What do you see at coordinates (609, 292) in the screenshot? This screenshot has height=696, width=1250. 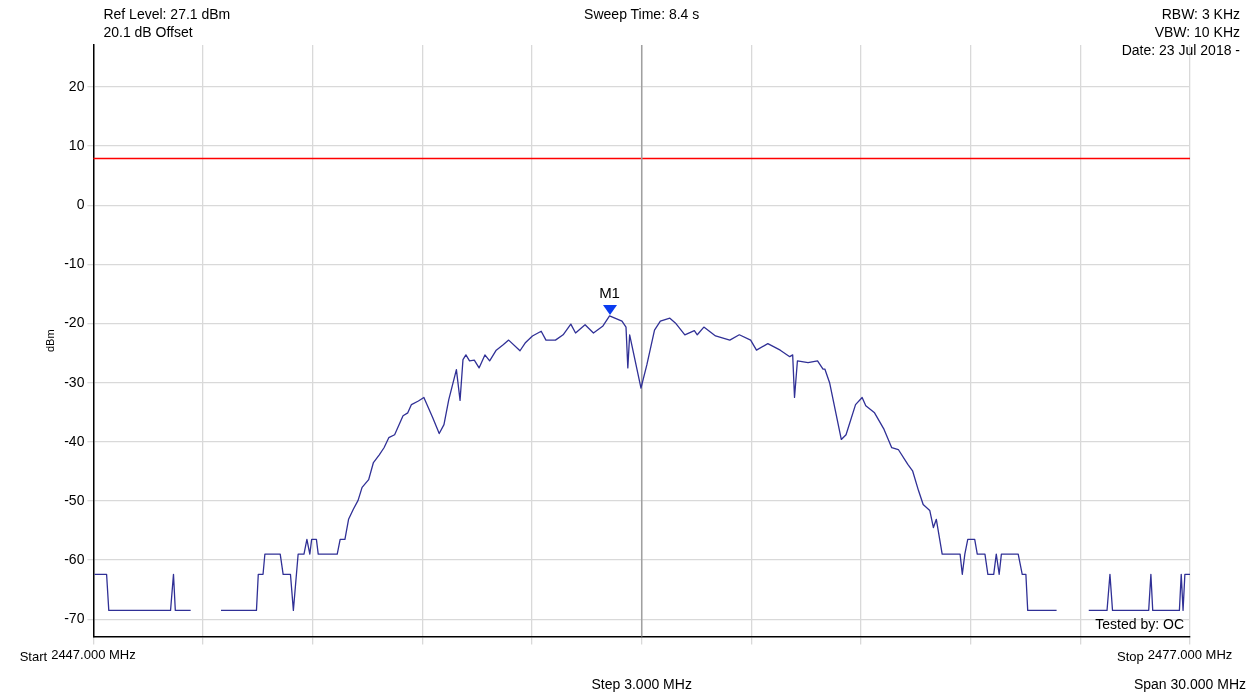 I see `annotation: M1` at bounding box center [609, 292].